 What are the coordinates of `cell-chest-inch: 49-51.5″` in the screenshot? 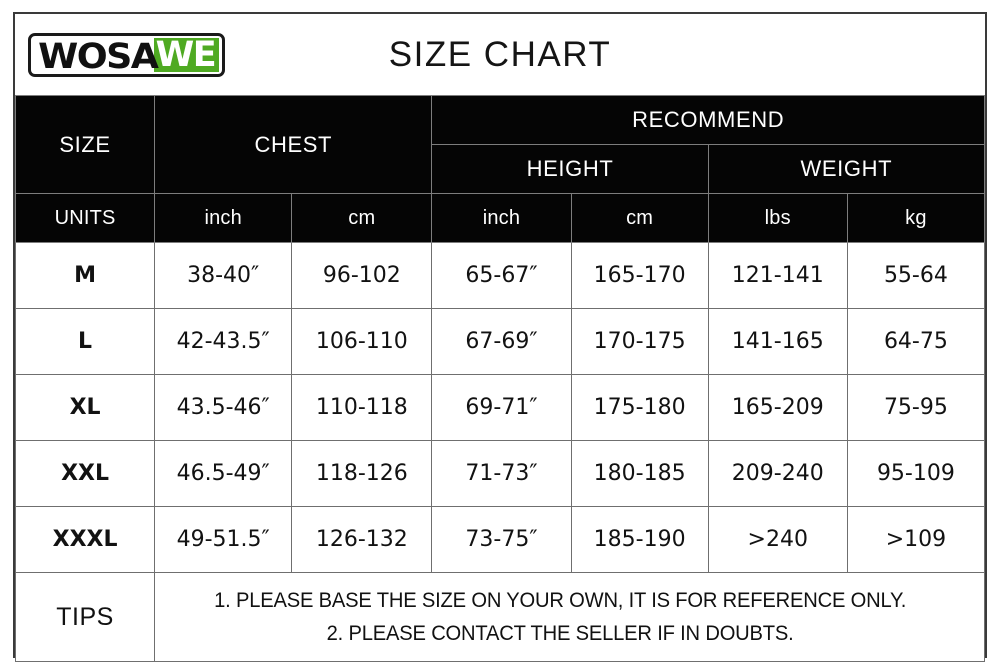 It's located at (223, 539).